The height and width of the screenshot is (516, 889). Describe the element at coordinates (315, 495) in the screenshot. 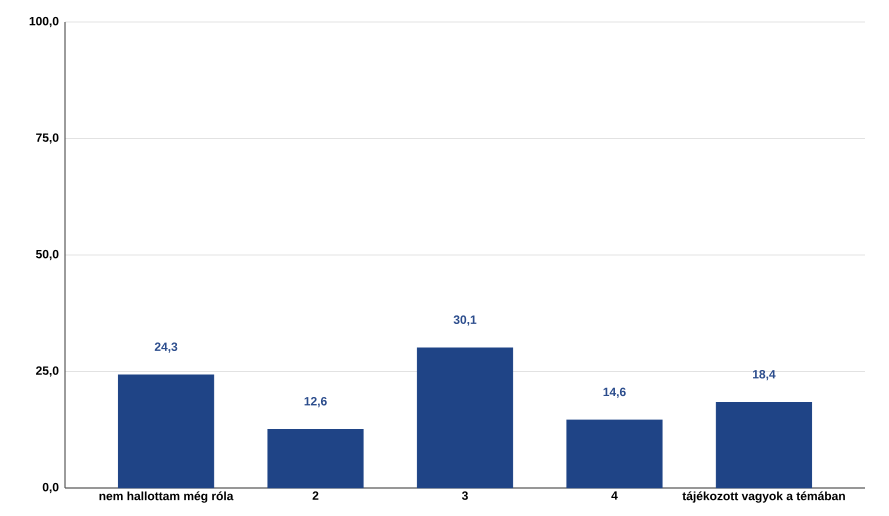

I see `x-tick-label: 2` at that location.